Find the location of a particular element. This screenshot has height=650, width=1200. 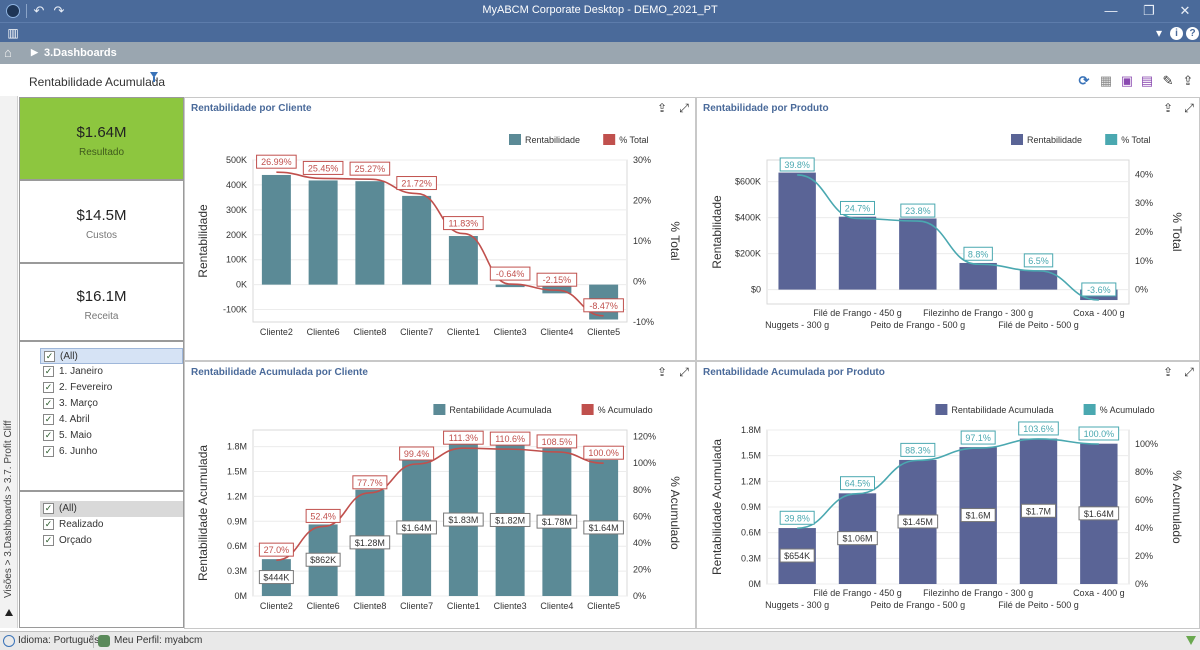

edit-icon: ✎ is located at coordinates (1168, 80).